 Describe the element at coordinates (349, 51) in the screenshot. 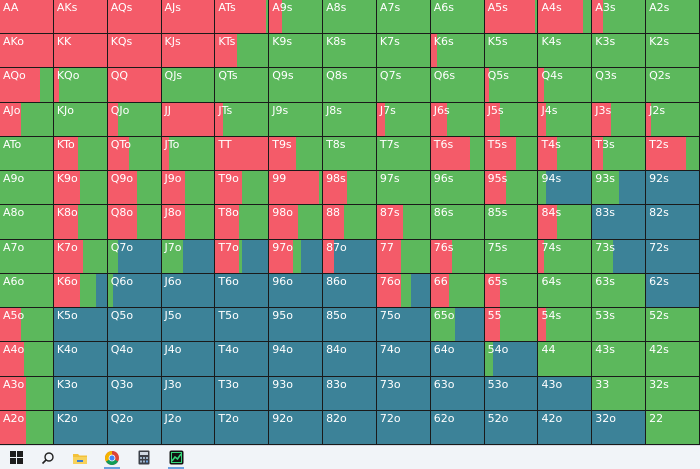

I see `hand-cell-K8s: K8s` at that location.